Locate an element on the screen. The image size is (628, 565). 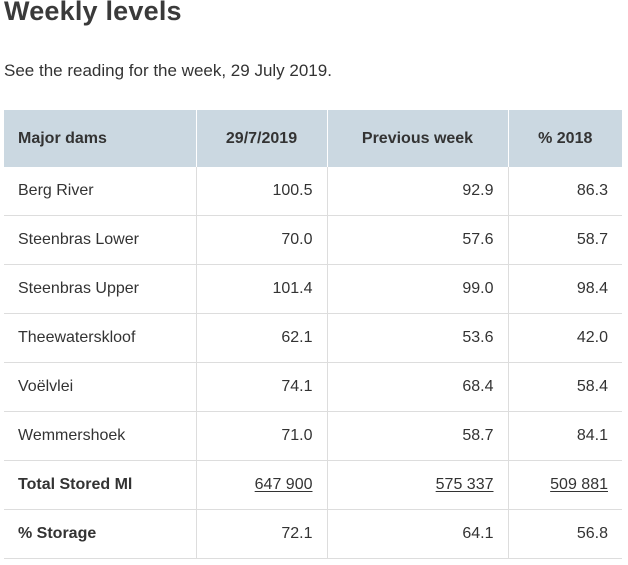
pct-2018-value: 98.4 is located at coordinates (565, 289).